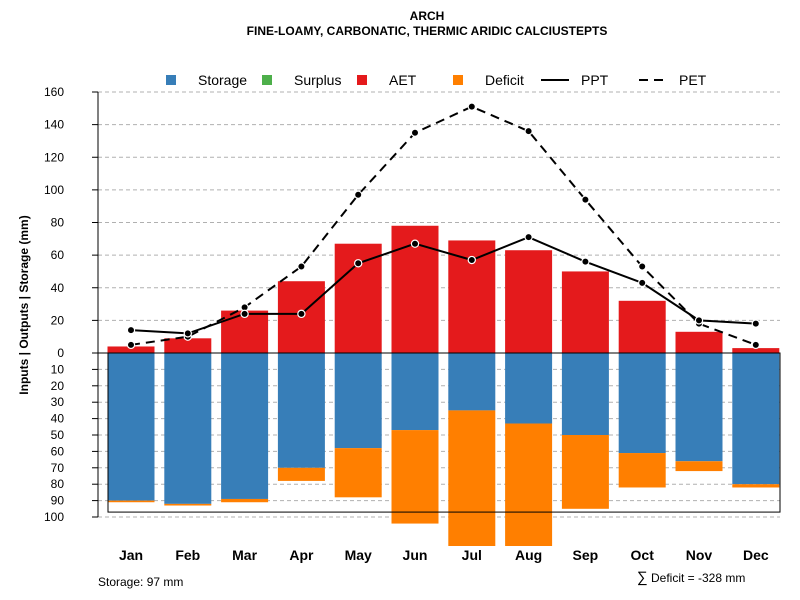  I want to click on x-tick-label-aug: Aug, so click(528, 555).